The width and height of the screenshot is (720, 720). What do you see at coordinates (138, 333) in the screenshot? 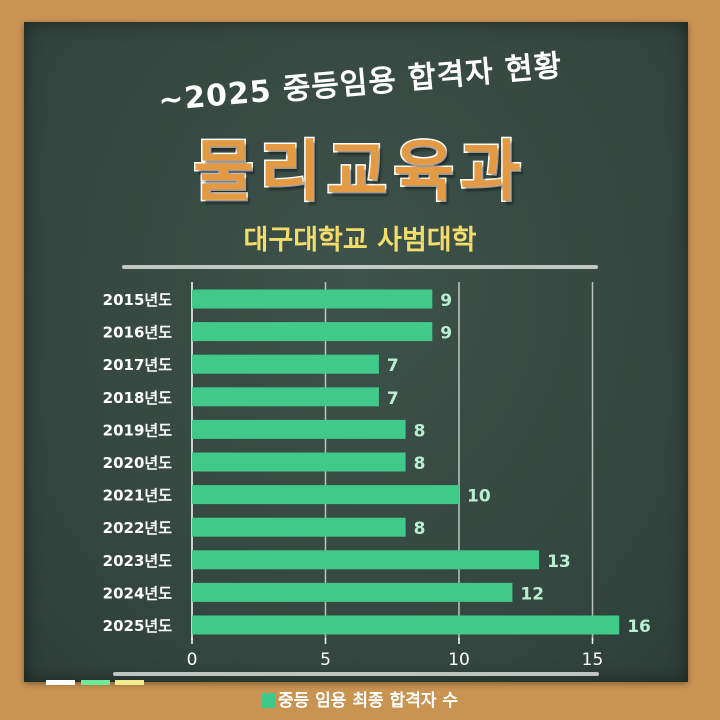
I see `y-tick-label: 2016년도` at bounding box center [138, 333].